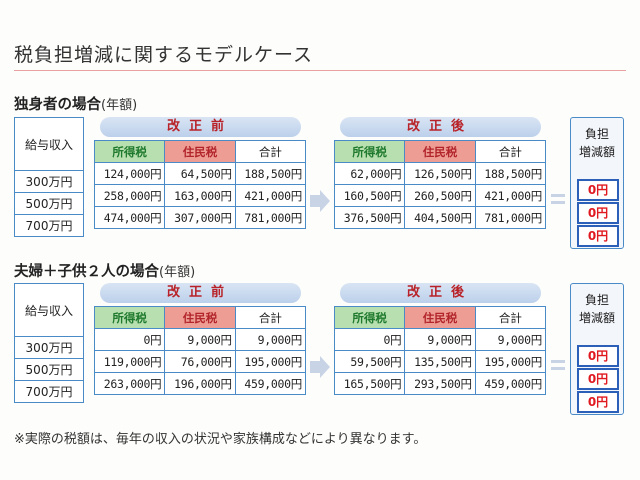 This screenshot has width=640, height=480. I want to click on page-title: 税負担増減に関するモデルケース, so click(164, 55).